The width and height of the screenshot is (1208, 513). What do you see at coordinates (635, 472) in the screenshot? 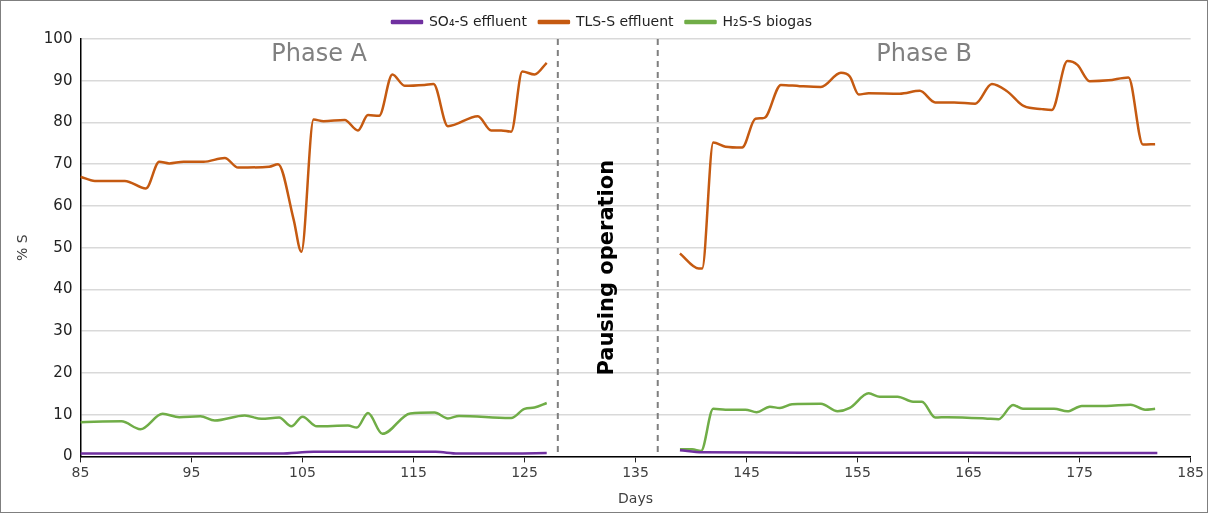
I see `x-tick-label: 135` at bounding box center [635, 472].